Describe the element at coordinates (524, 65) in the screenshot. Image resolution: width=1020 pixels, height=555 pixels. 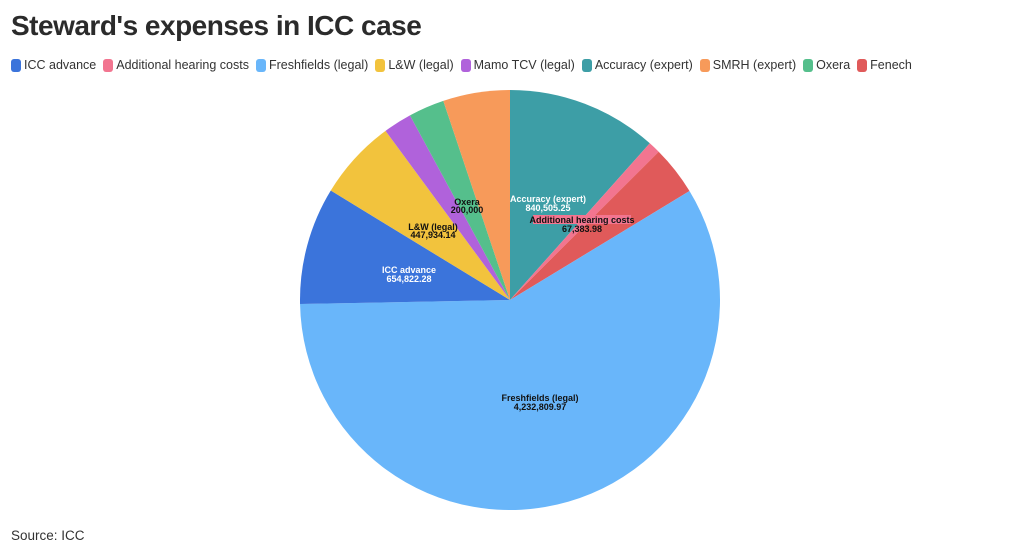
I see `legend-label: Mamo TCV (legal)` at that location.